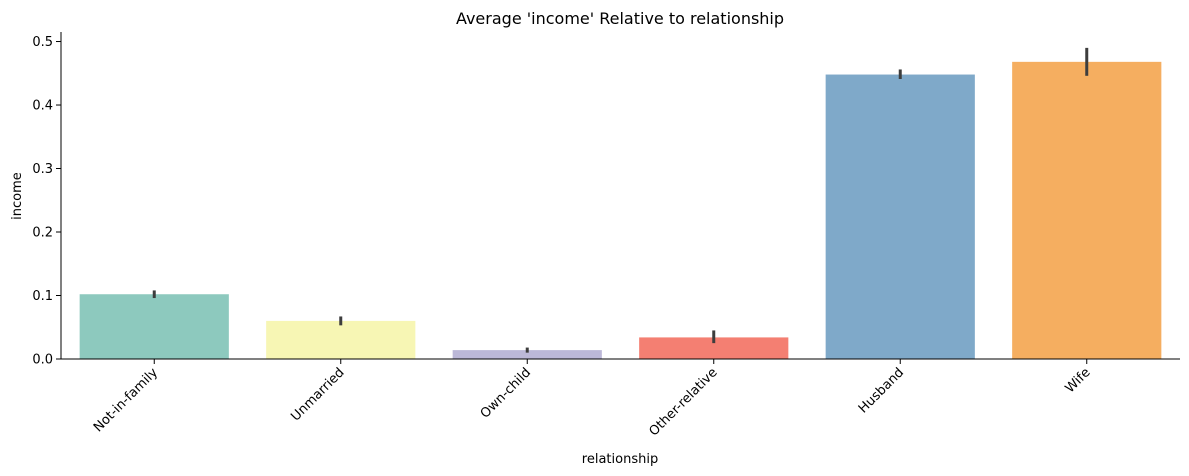 The height and width of the screenshot is (476, 1189). I want to click on bar-wife, so click(1087, 210).